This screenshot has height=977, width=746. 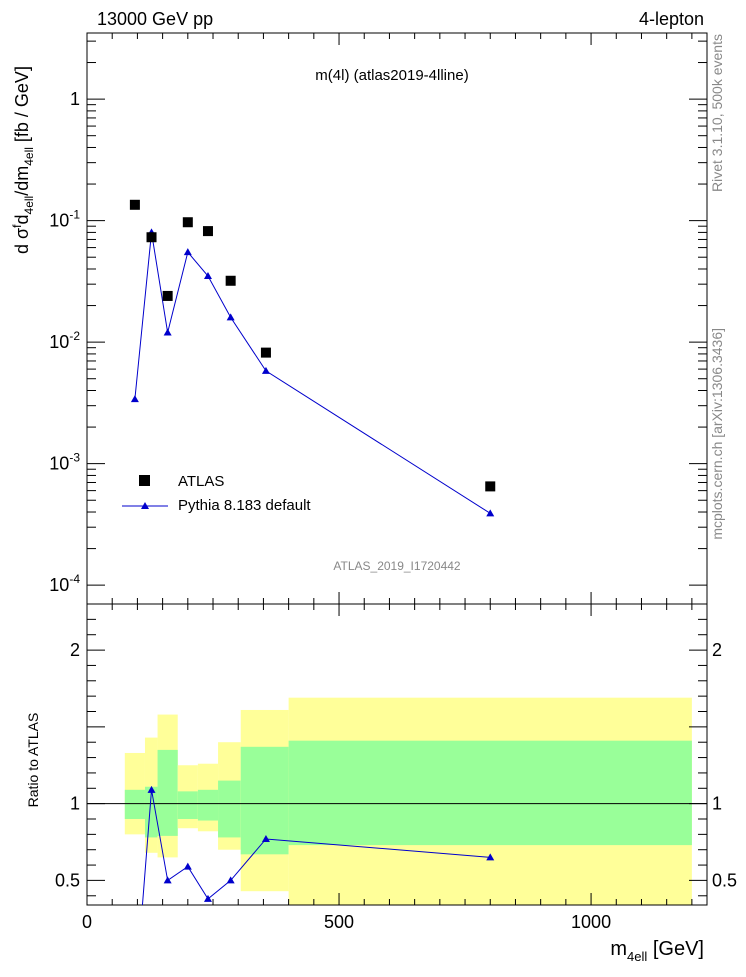 I want to click on y-tick-label: 10⁻², so click(x=64, y=340).